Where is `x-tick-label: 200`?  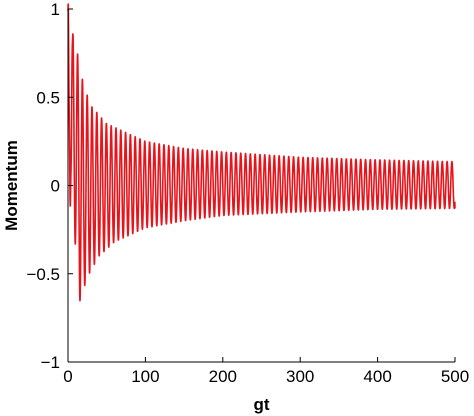
x-tick-label: 200 is located at coordinates (223, 376).